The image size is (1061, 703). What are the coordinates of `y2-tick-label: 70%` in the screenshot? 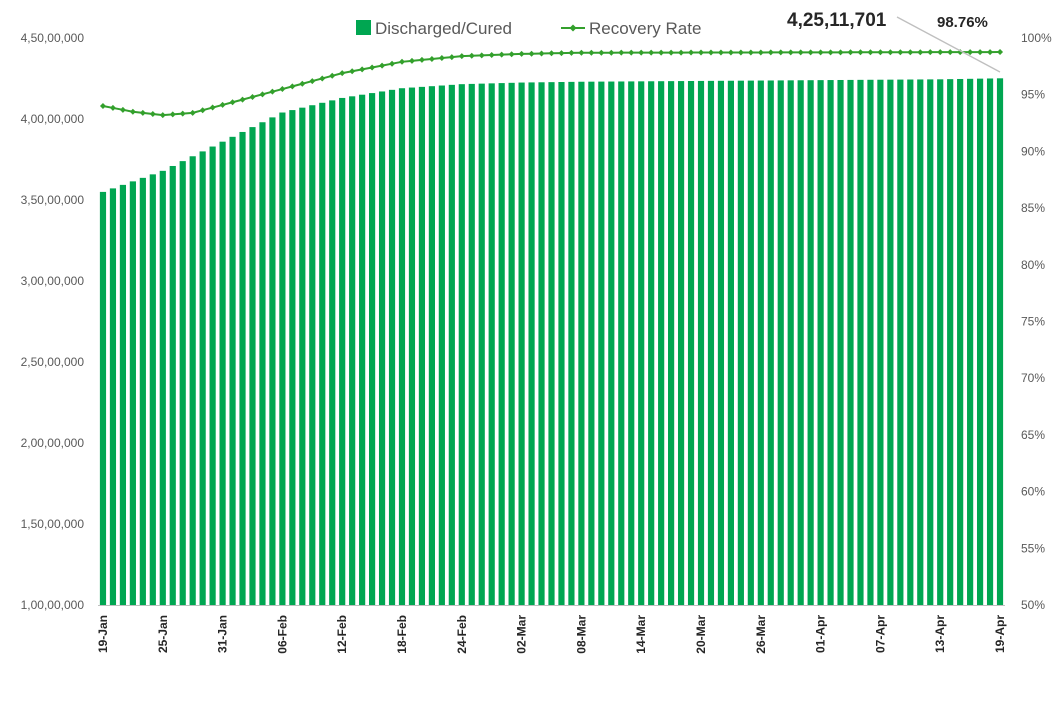 It's located at (1033, 378).